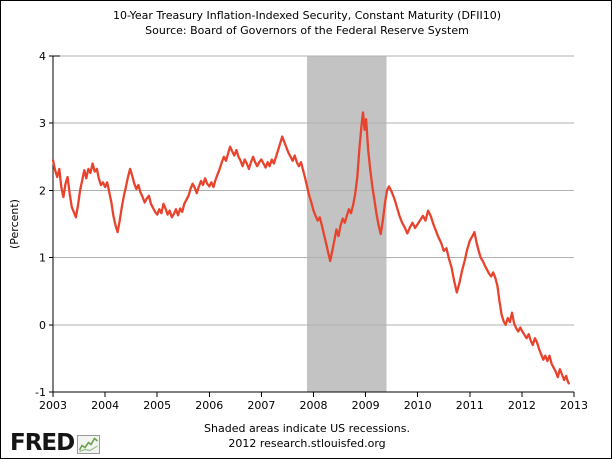 The height and width of the screenshot is (459, 612). What do you see at coordinates (42, 325) in the screenshot?
I see `svg-text: 0` at bounding box center [42, 325].